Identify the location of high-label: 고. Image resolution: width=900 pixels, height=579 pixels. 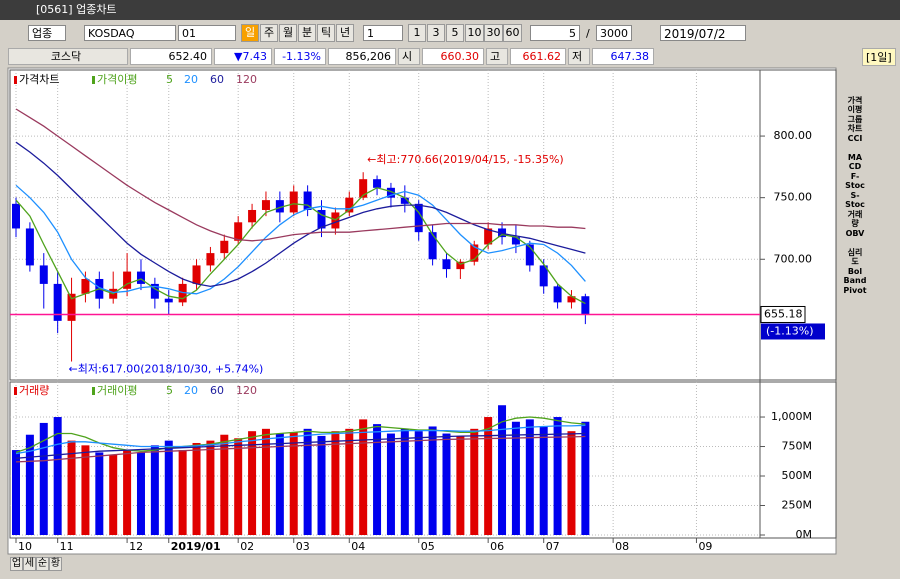
(497, 56).